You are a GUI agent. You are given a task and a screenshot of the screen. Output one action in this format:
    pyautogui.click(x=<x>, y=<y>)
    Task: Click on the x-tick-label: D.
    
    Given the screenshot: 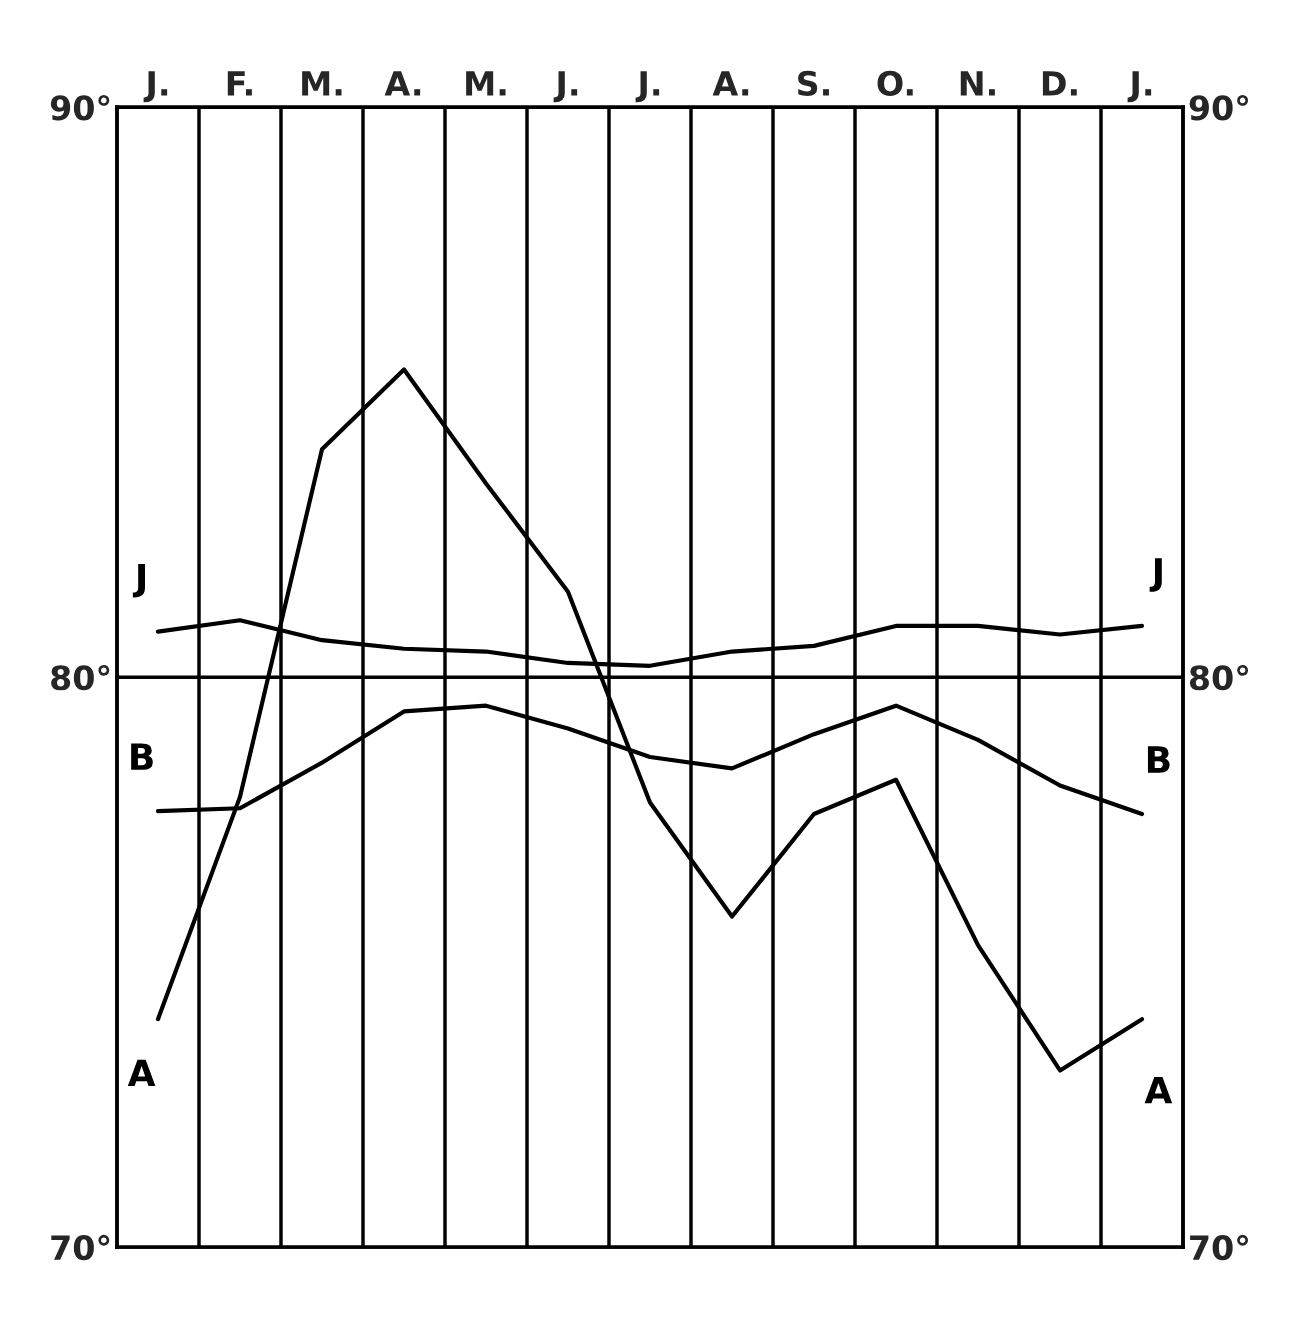 What is the action you would take?
    pyautogui.click(x=1059, y=83)
    